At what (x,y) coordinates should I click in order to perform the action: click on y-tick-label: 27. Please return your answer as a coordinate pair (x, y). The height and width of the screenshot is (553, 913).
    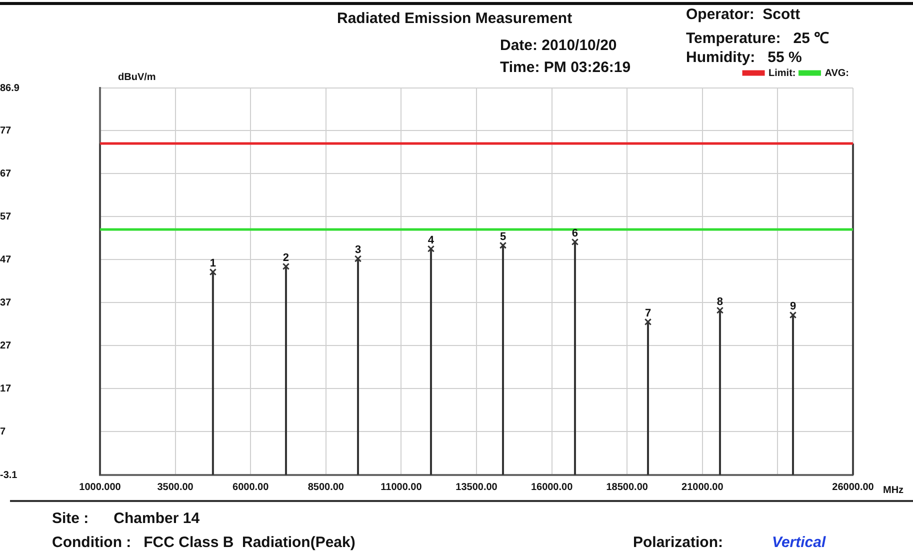
    Looking at the image, I should click on (6, 346).